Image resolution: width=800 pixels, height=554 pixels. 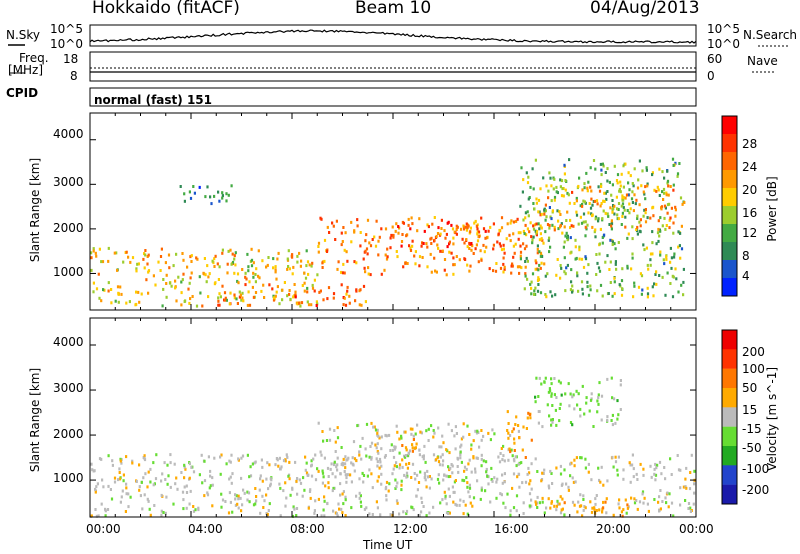 I want to click on velocity-cbar-tick: 200, so click(x=753, y=352).